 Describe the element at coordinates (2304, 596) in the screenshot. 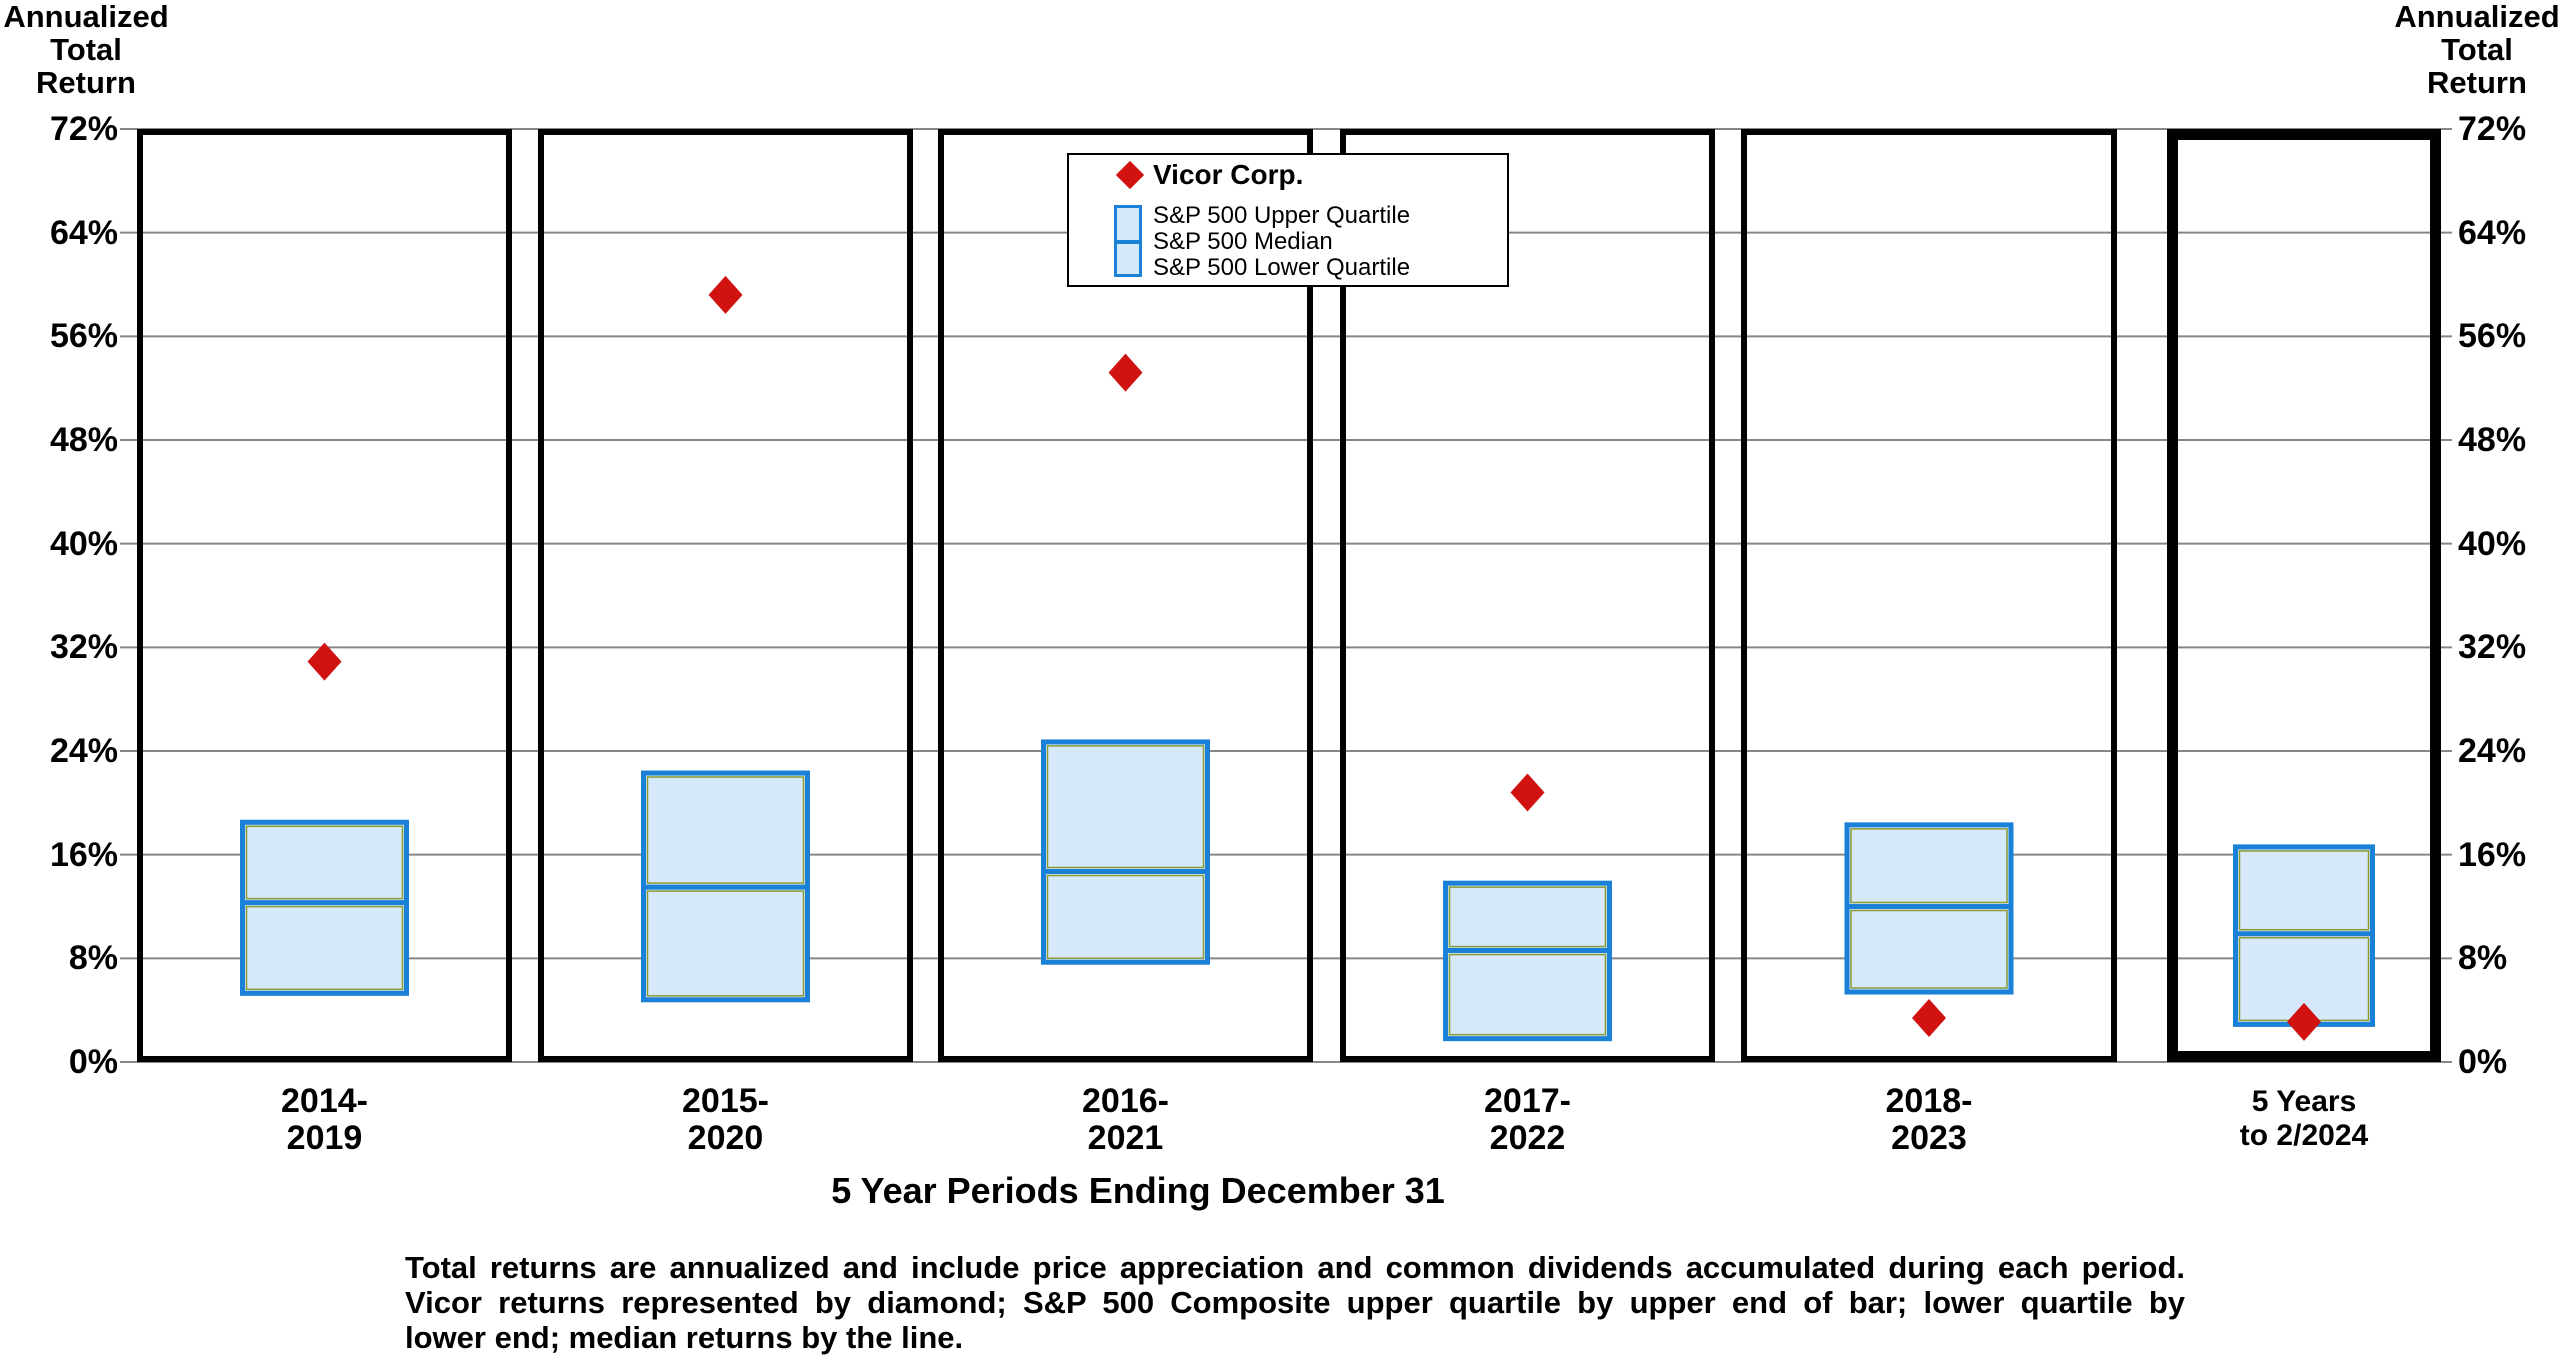

I see `panel-frame-highlighted` at that location.